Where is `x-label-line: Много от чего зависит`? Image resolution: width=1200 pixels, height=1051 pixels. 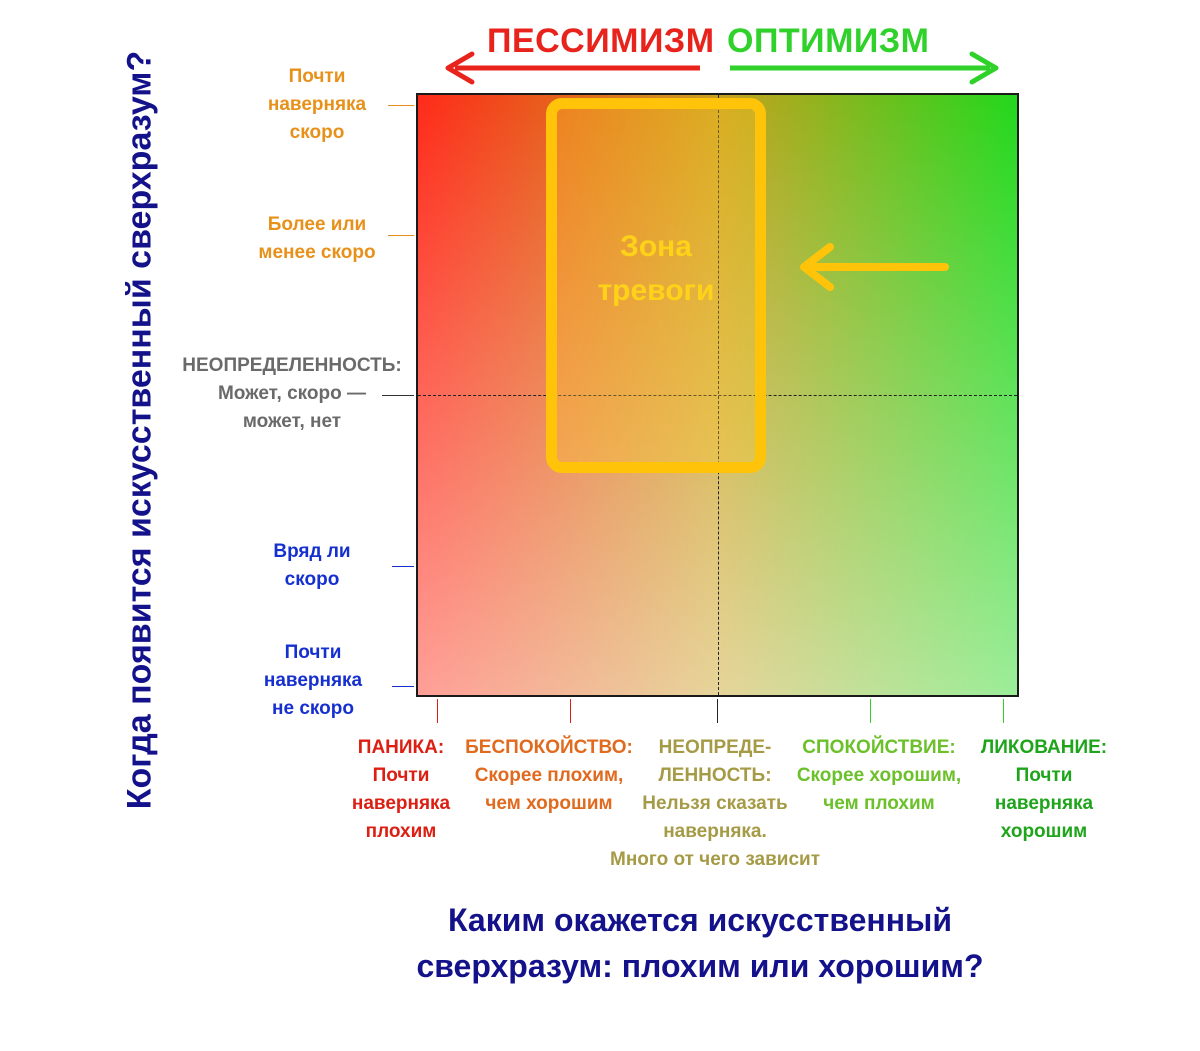 x-label-line: Много от чего зависит is located at coordinates (715, 859).